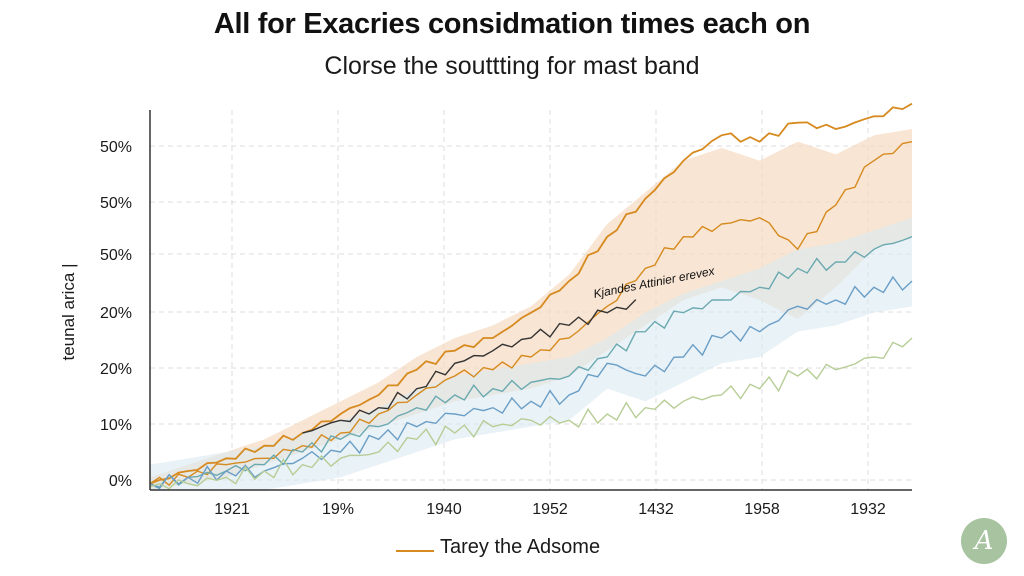 The image size is (1024, 576). Describe the element at coordinates (469, 366) in the screenshot. I see `series-line-dark` at that location.